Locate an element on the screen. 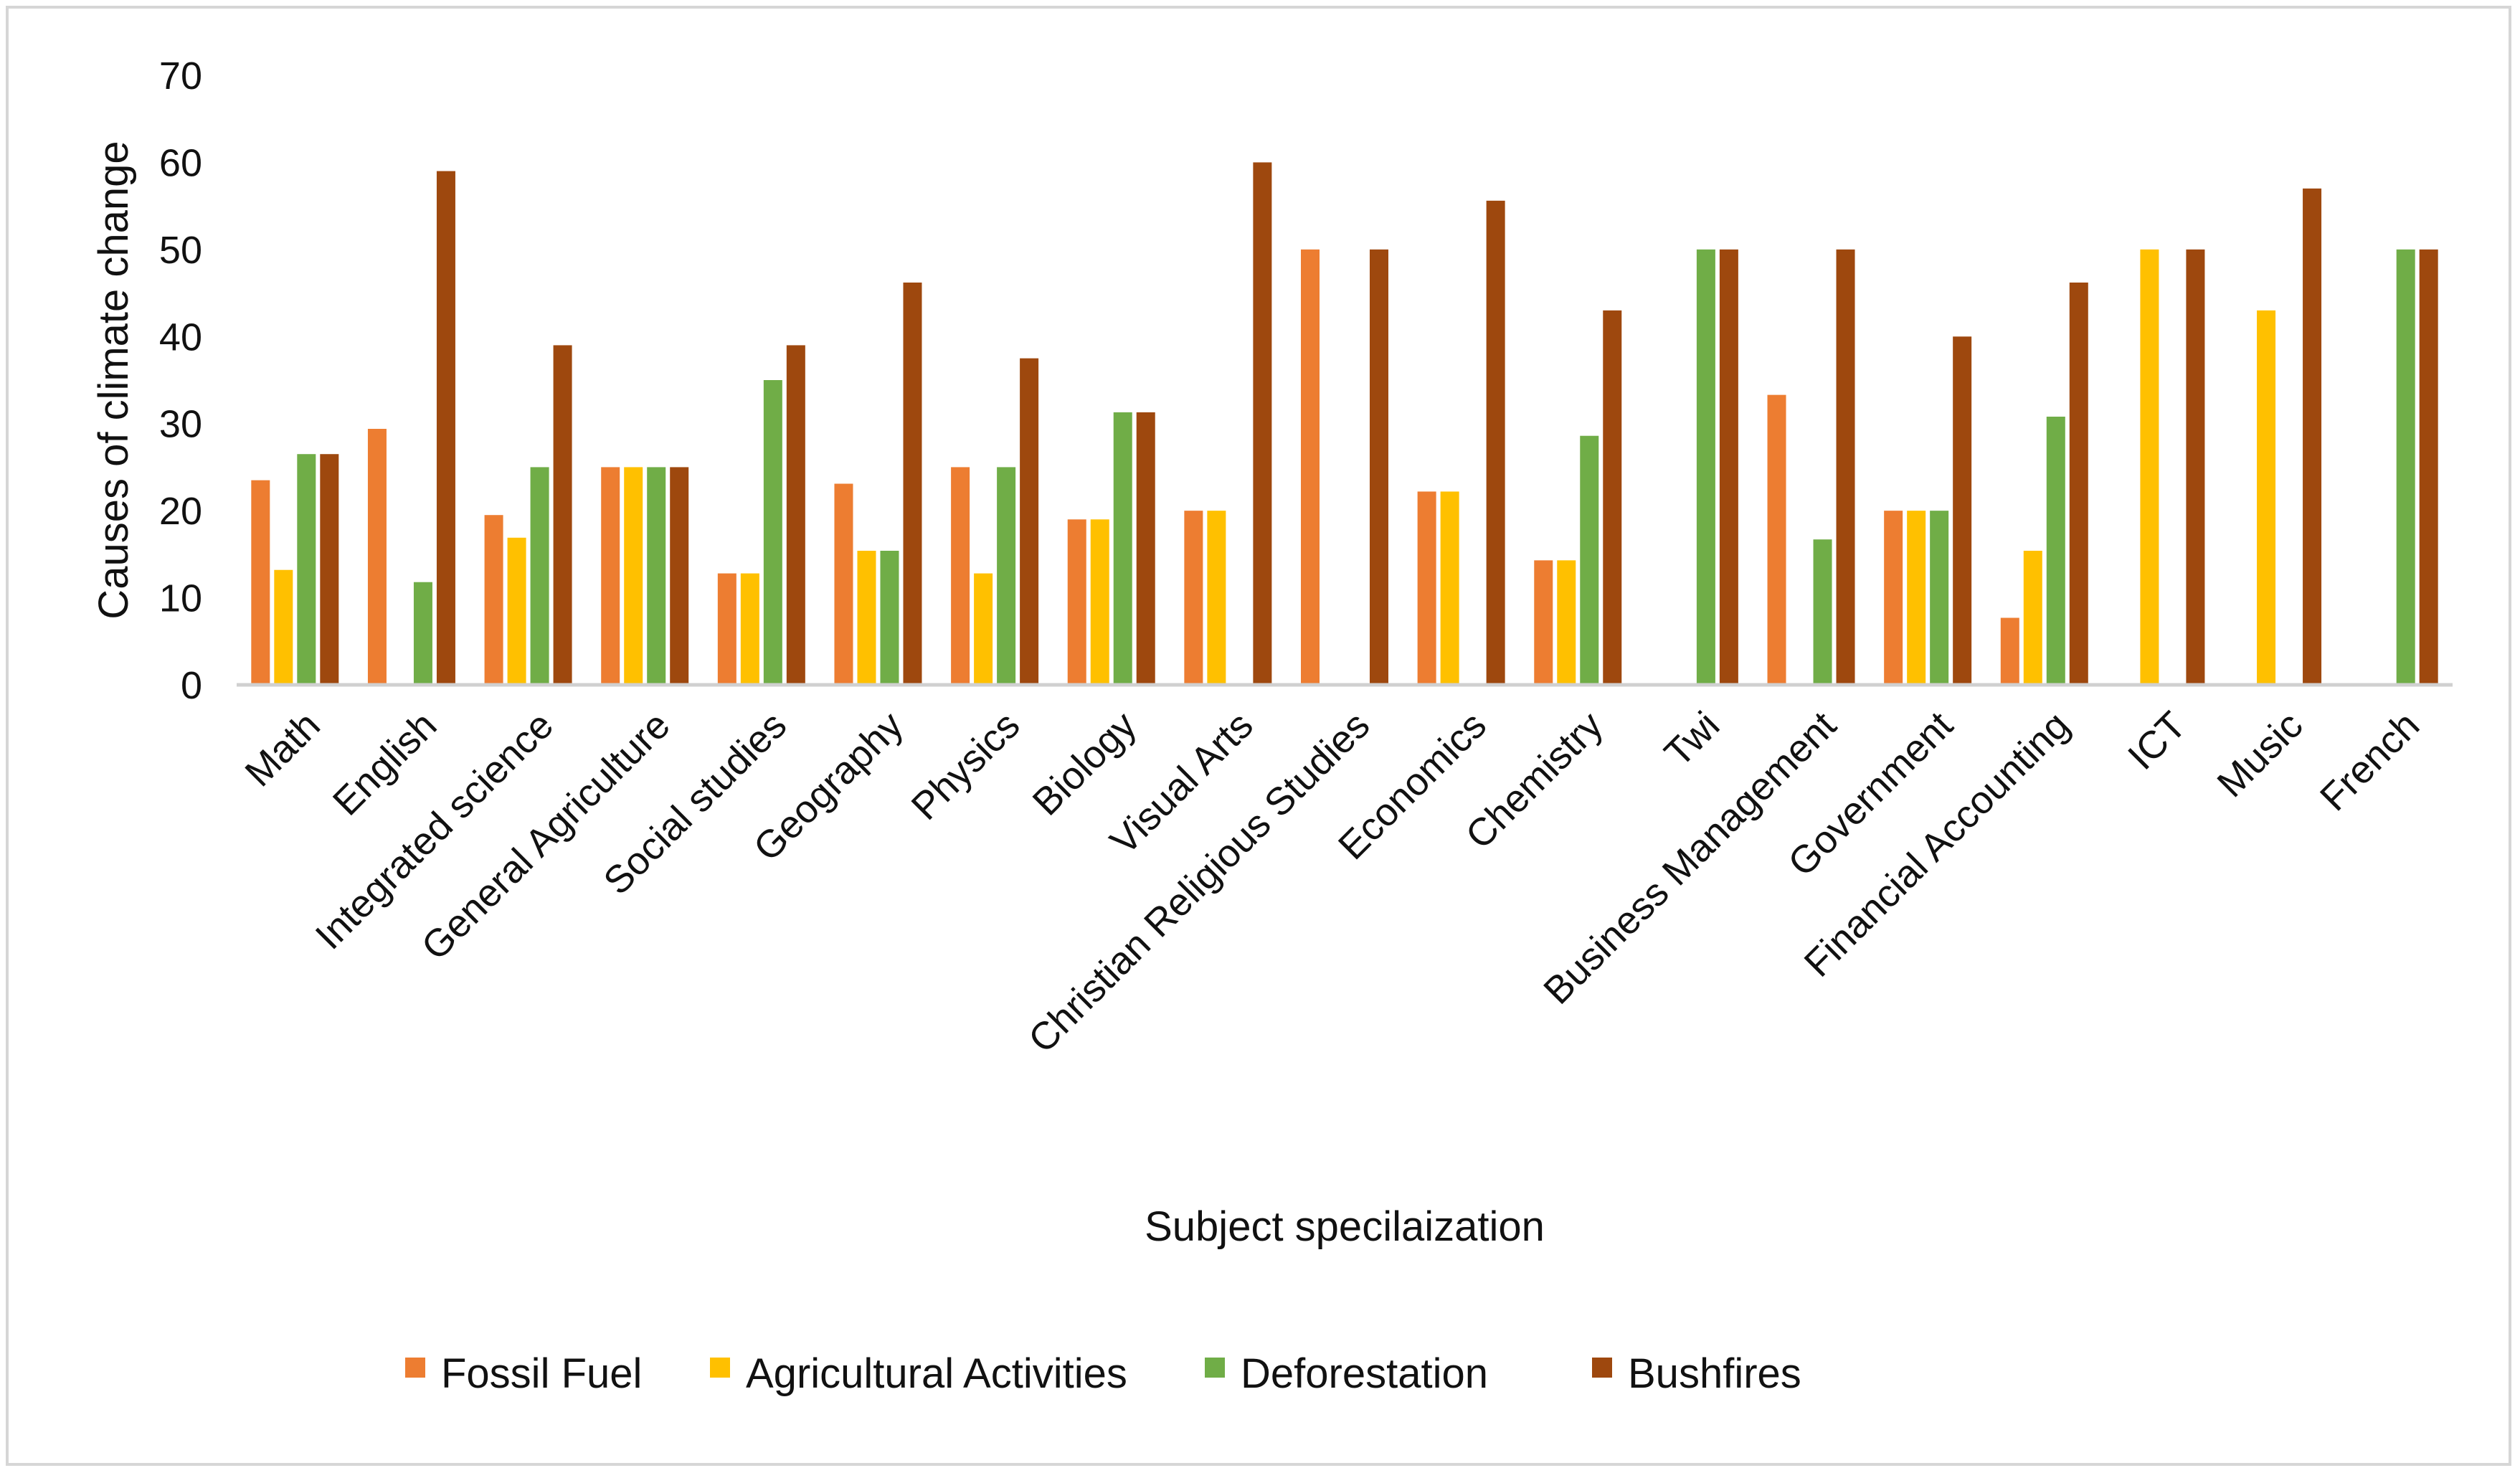  x-category-label: Twi is located at coordinates (1692, 739).